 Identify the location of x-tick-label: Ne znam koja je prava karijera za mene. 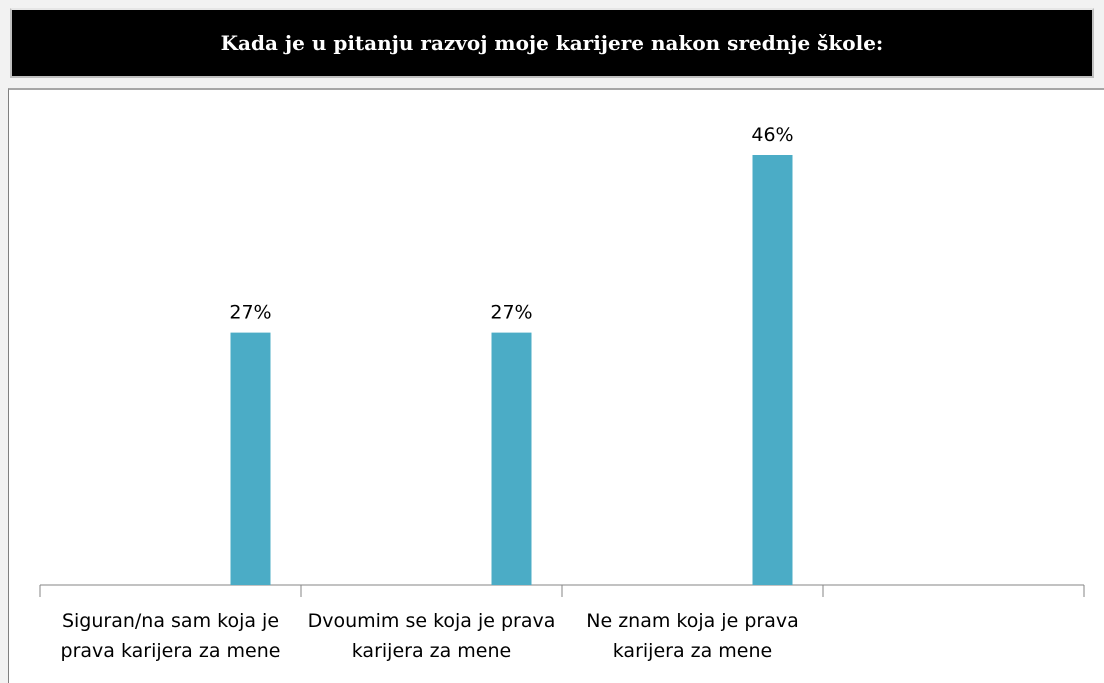
(692, 636).